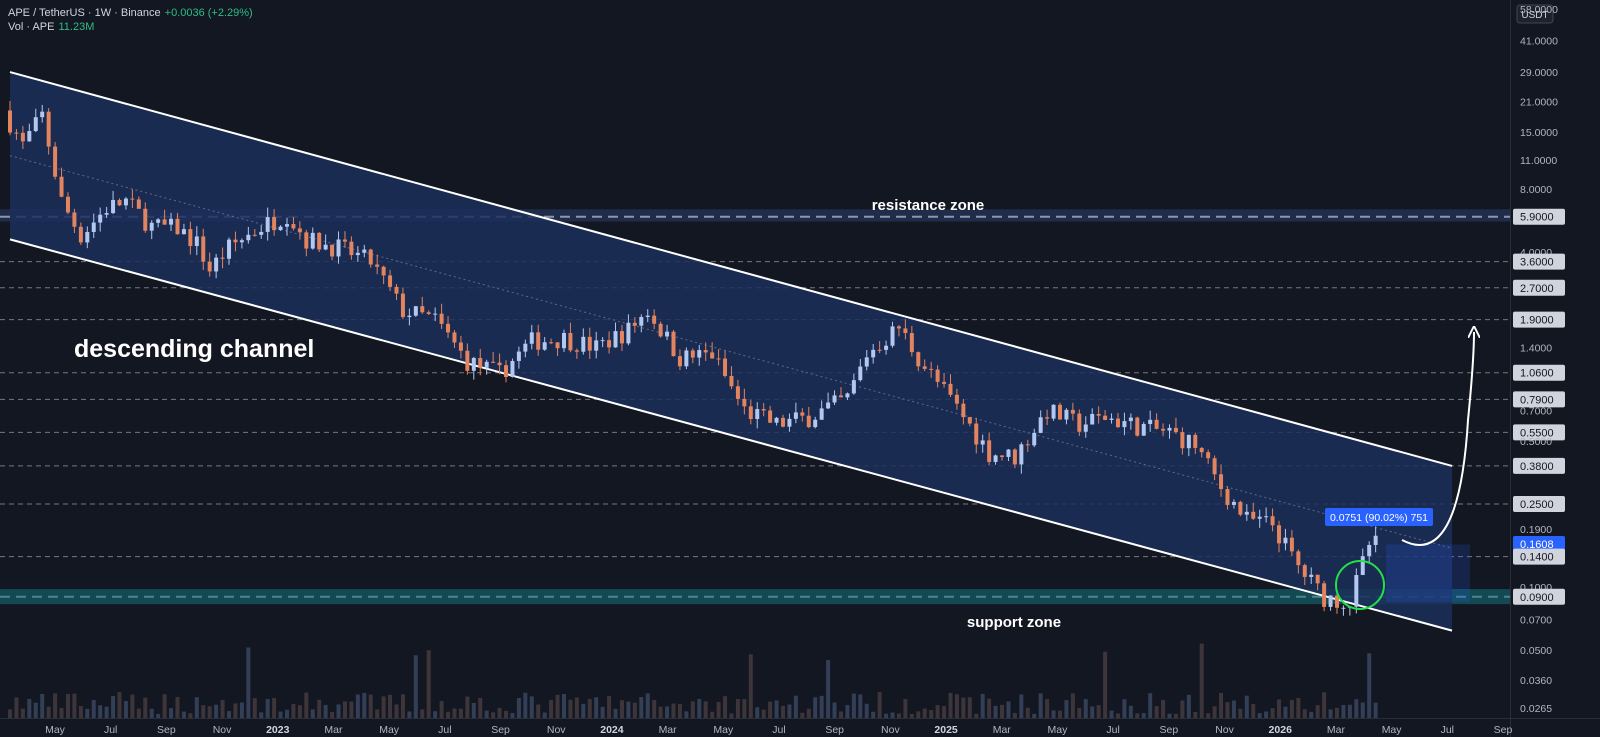 This screenshot has width=1600, height=737. I want to click on level-price-label: 2.7000, so click(1537, 289).